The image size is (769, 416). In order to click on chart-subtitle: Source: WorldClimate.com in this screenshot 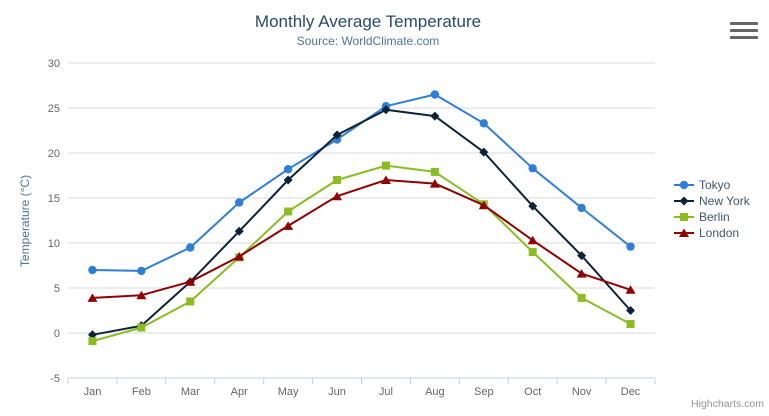, I will do `click(368, 41)`.